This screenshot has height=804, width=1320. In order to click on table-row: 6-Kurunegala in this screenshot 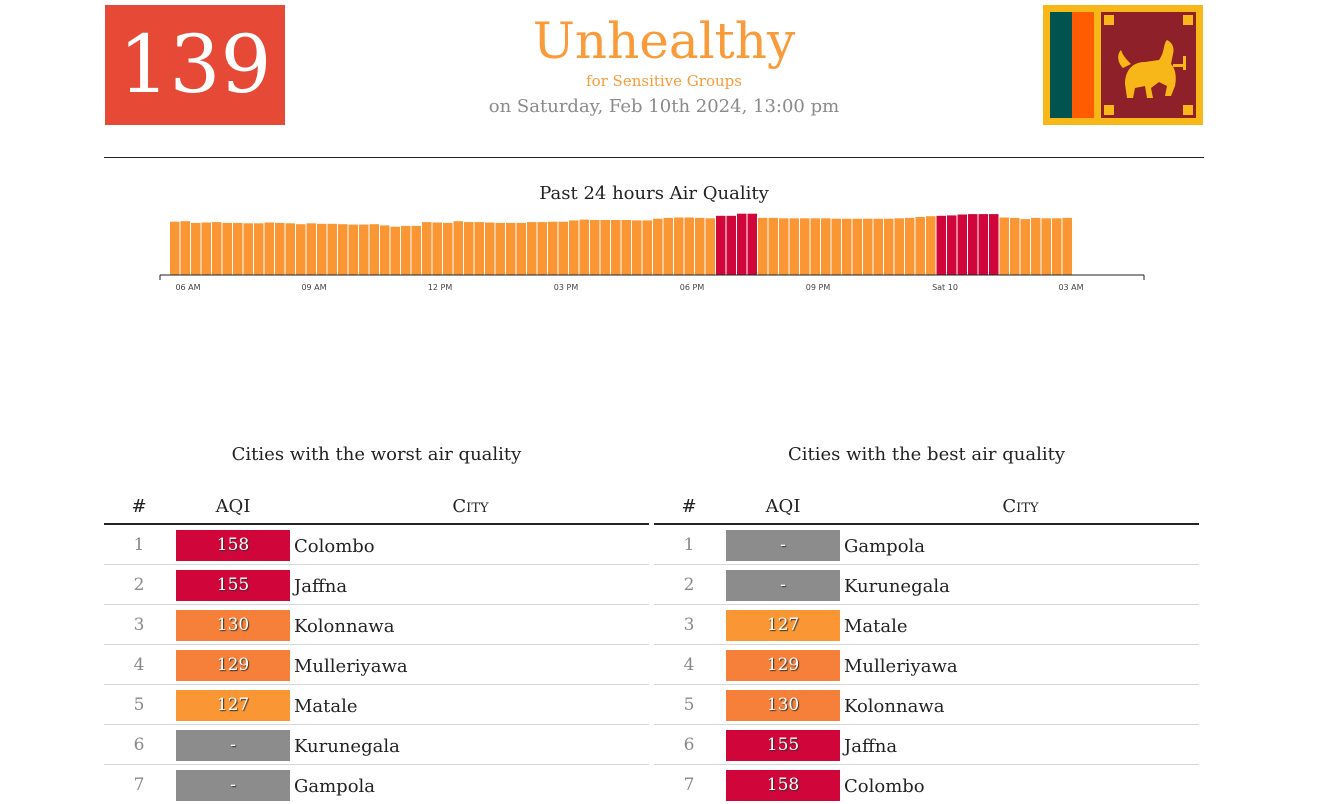, I will do `click(376, 745)`.